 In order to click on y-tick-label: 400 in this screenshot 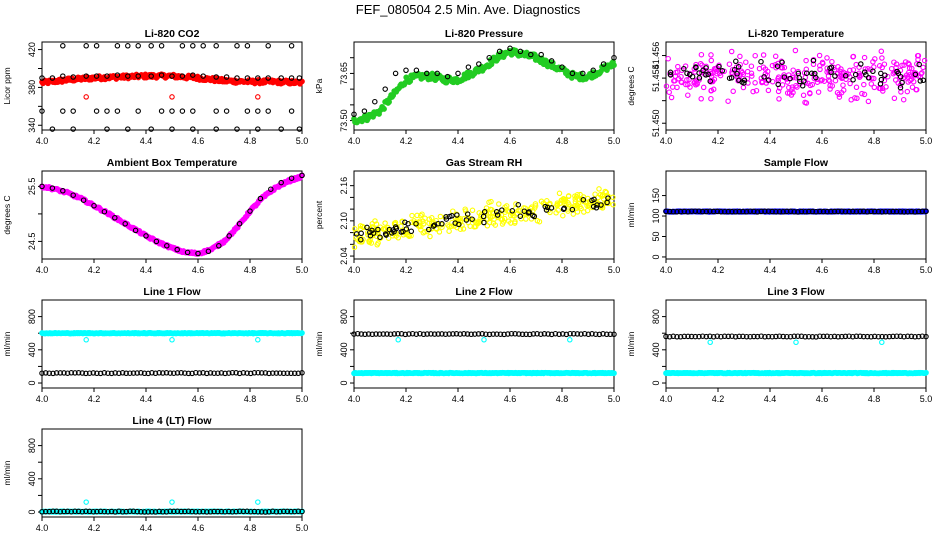, I will do `click(32, 478)`.